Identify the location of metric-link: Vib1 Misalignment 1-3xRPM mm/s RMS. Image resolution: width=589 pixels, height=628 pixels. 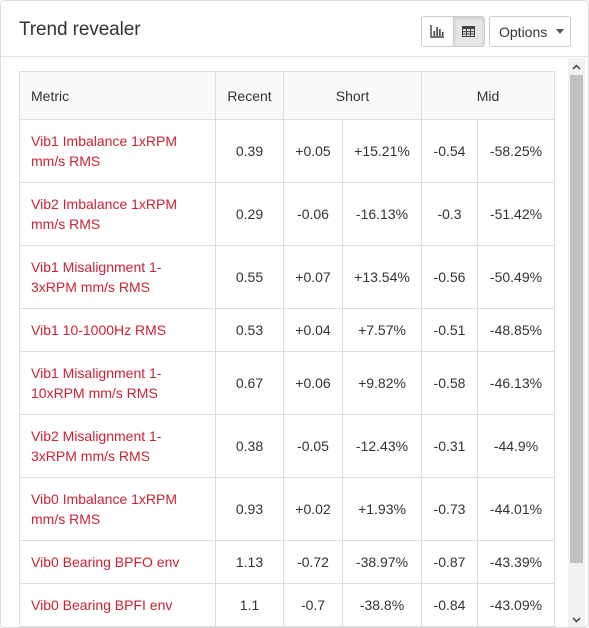
(117, 277).